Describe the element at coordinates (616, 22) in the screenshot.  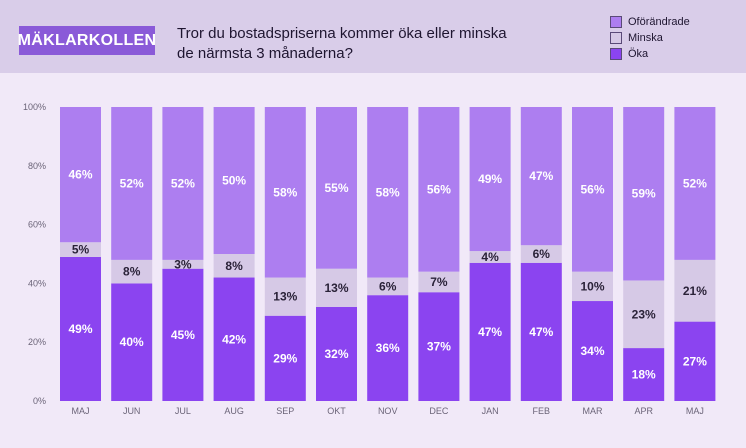
I see `legend-swatch-oforandrade` at that location.